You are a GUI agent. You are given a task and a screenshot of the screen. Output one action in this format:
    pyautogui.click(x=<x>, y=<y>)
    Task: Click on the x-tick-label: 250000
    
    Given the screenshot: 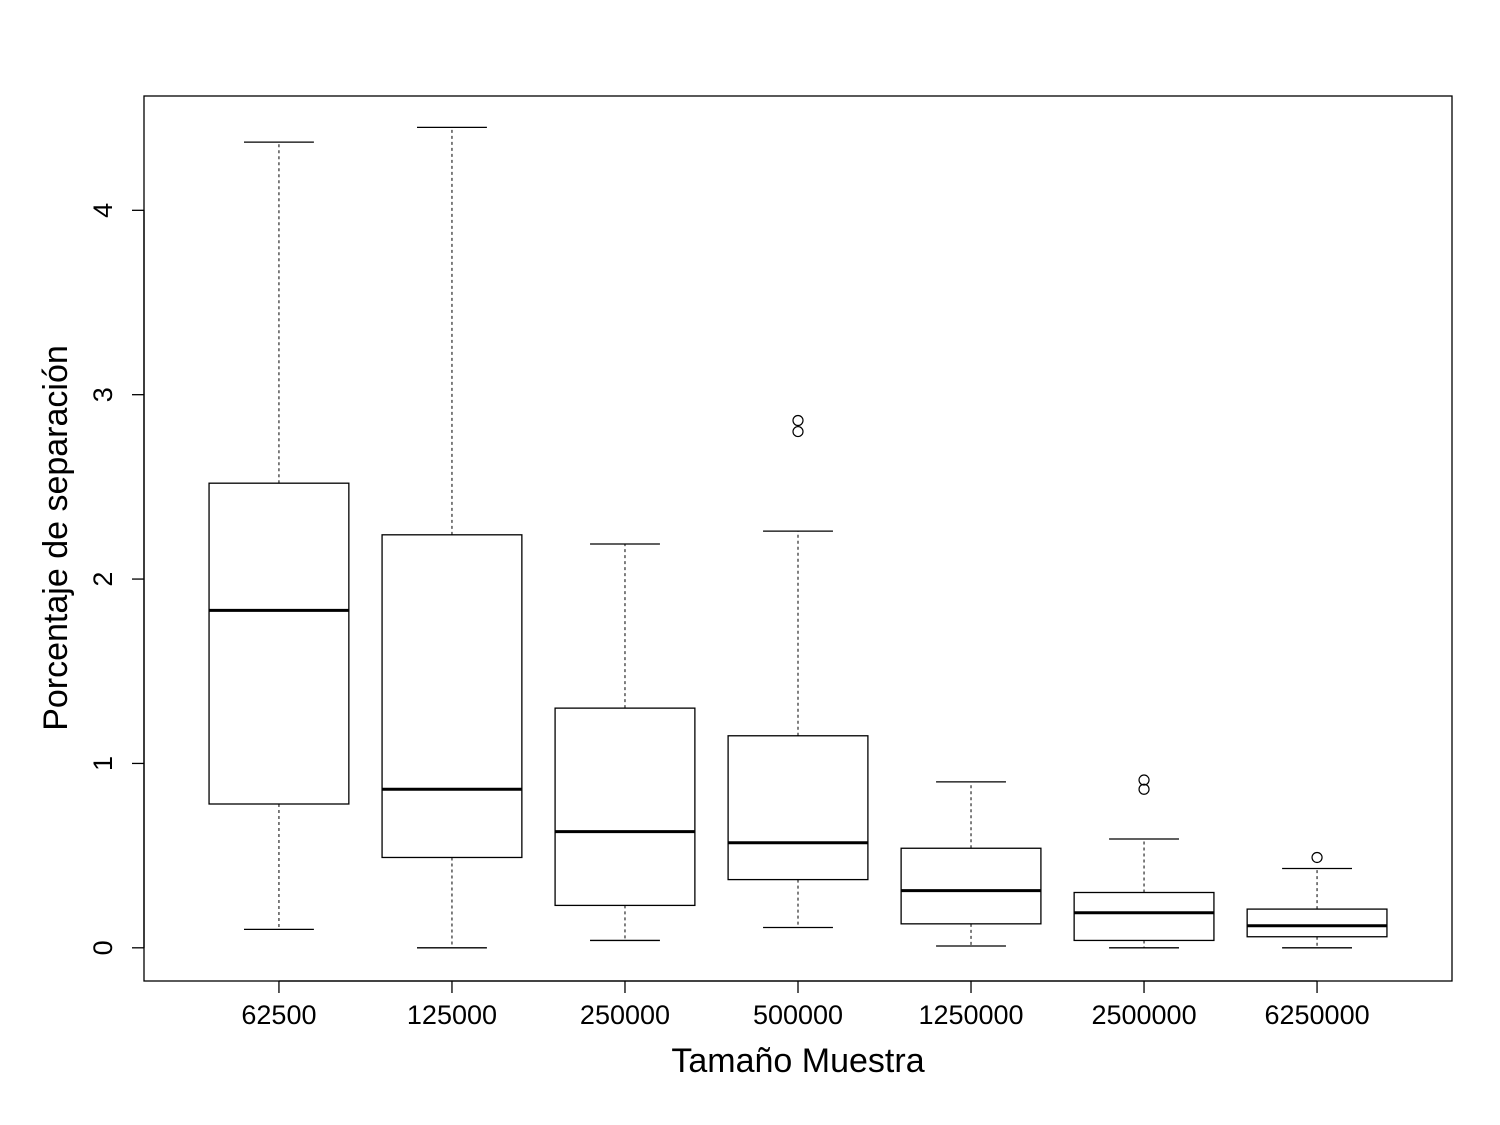 What is the action you would take?
    pyautogui.click(x=625, y=1015)
    